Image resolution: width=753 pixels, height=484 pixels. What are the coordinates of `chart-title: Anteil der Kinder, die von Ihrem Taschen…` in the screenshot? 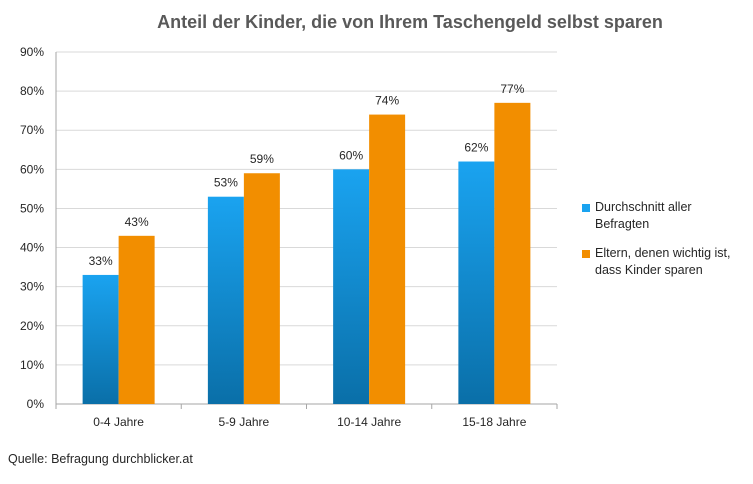 It's located at (410, 22).